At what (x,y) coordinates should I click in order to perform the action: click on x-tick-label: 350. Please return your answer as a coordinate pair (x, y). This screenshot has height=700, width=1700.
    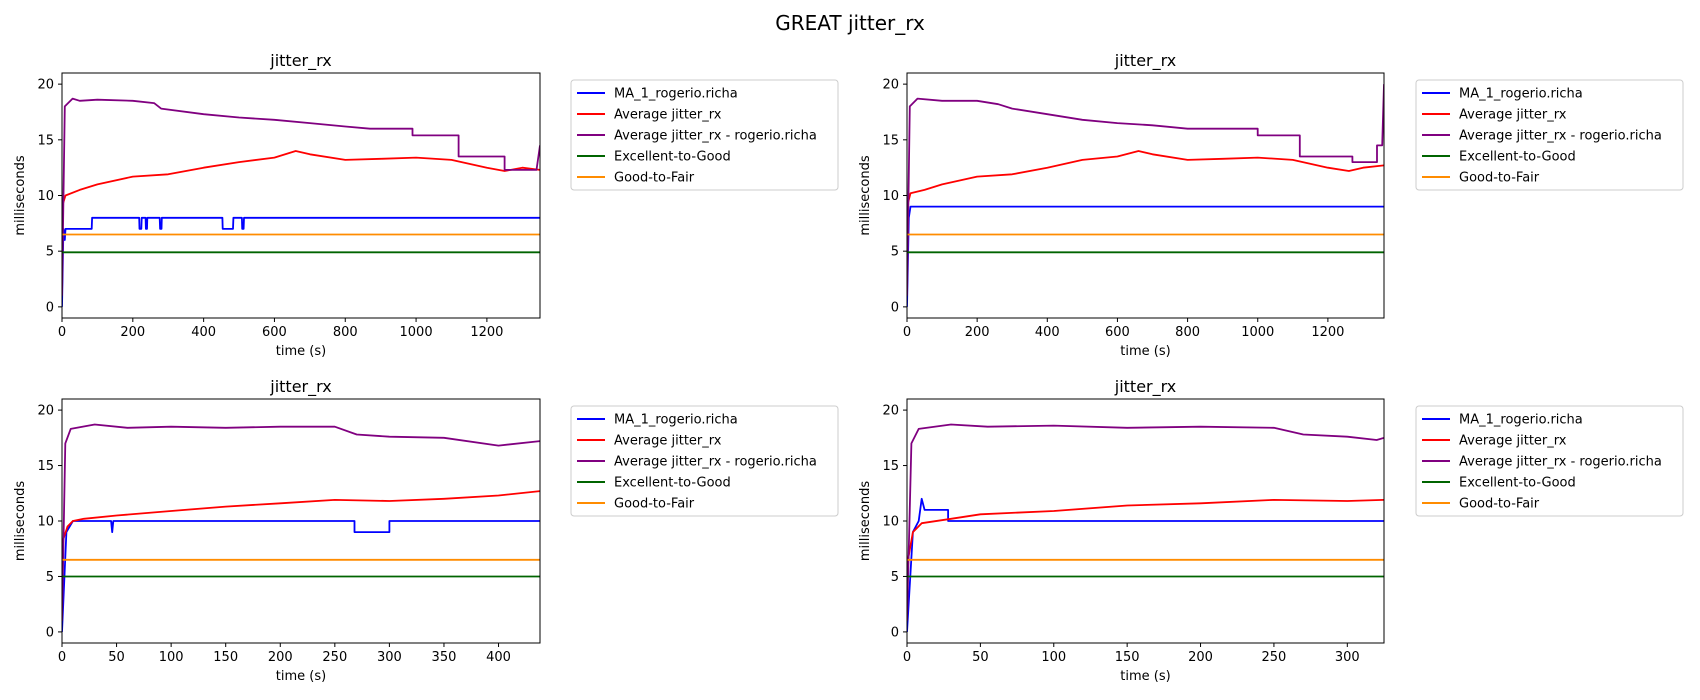
    Looking at the image, I should click on (444, 657).